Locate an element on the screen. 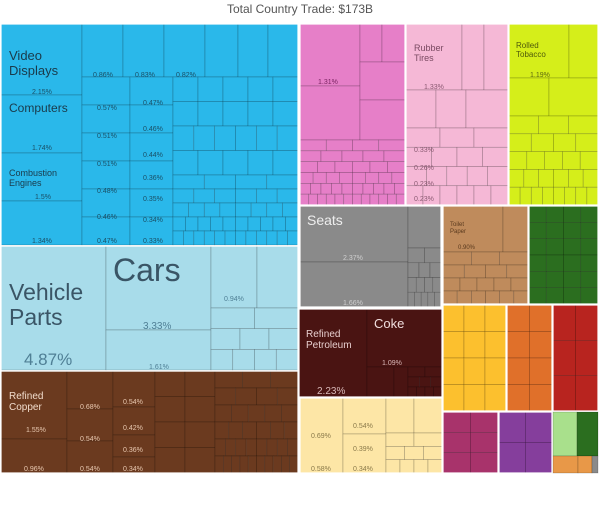  coke-cell is located at coordinates (404, 338).